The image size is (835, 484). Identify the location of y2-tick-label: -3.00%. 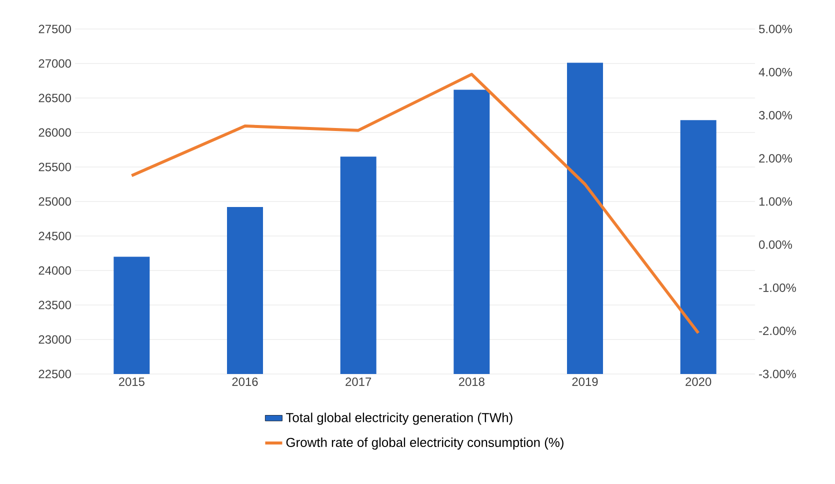
(777, 374).